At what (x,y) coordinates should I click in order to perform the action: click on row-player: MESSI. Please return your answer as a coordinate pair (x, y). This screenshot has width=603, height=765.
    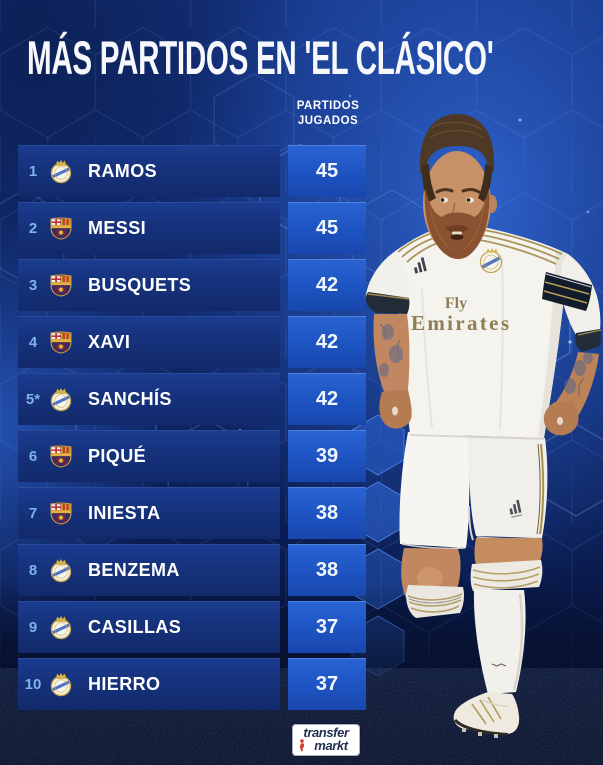
    Looking at the image, I should click on (117, 227).